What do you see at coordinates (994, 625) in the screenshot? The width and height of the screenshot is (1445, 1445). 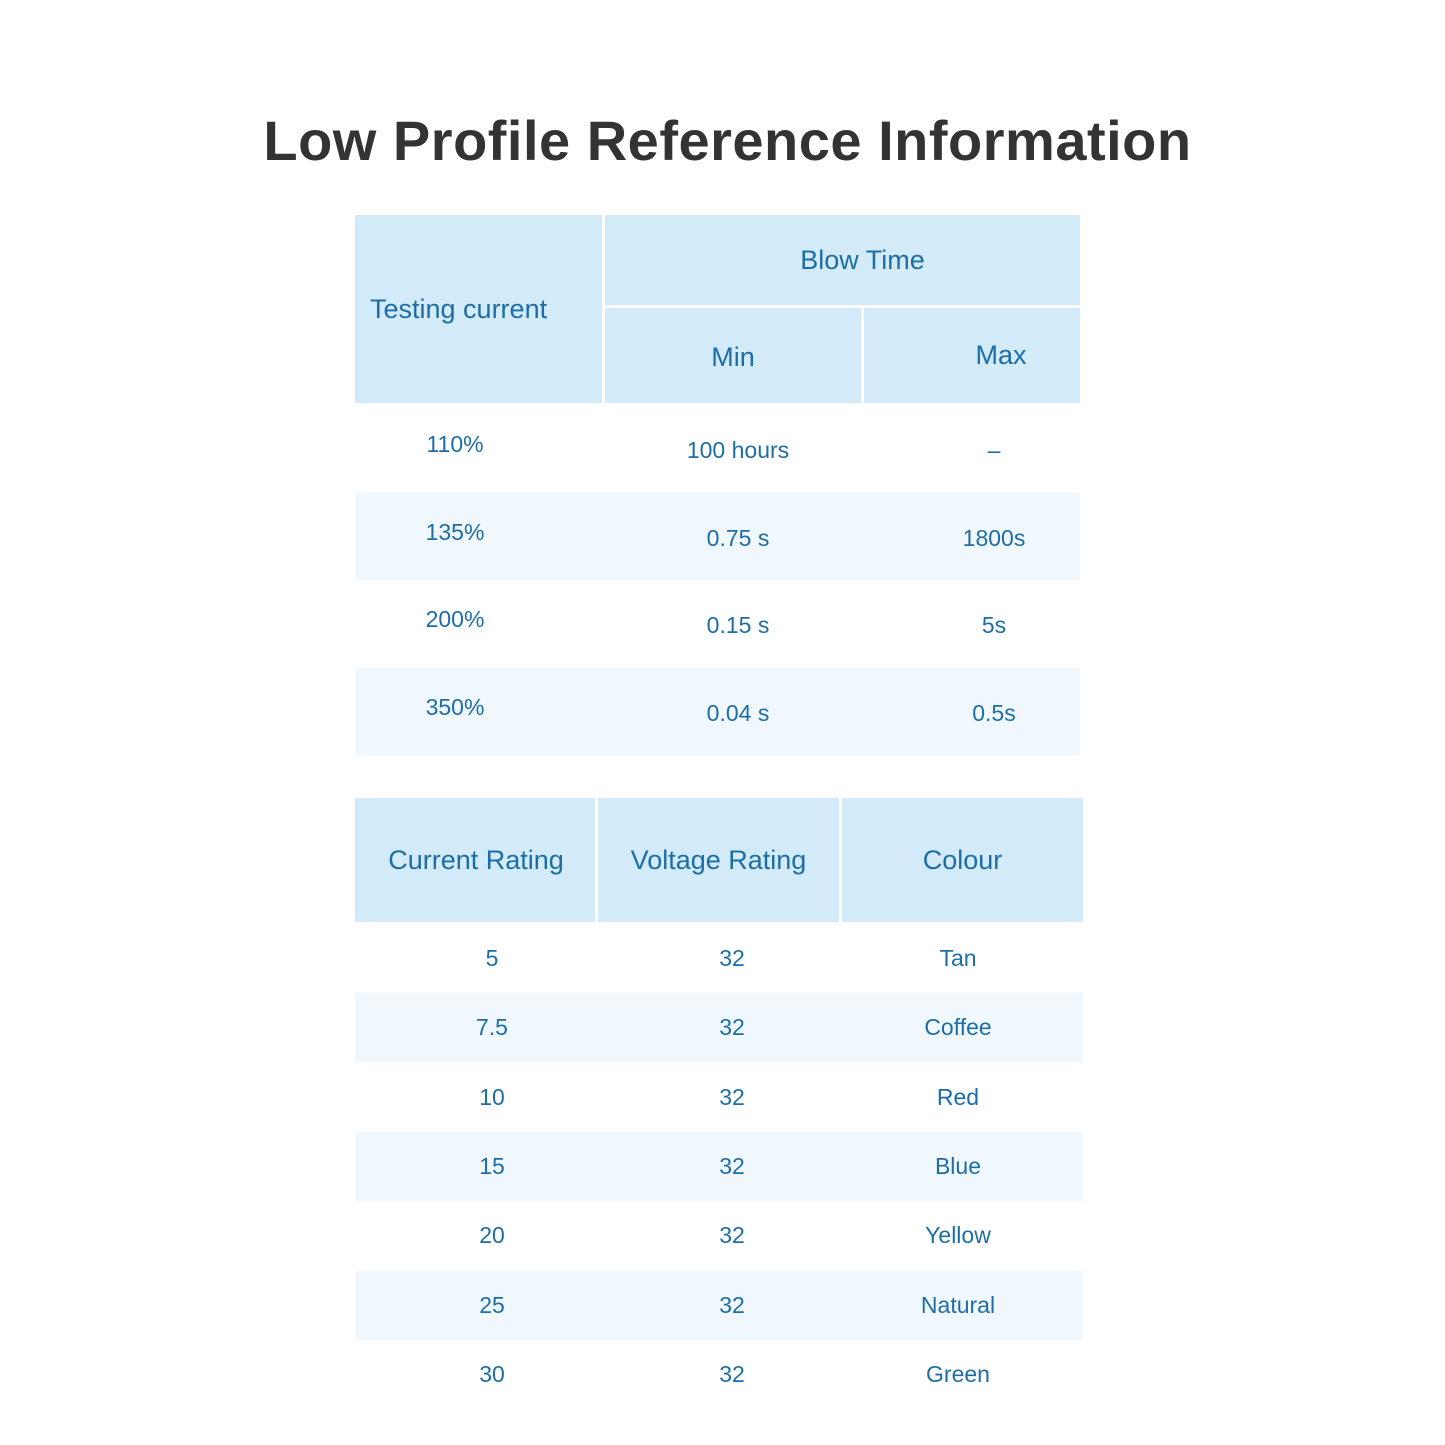 I see `max-cell: 5s` at bounding box center [994, 625].